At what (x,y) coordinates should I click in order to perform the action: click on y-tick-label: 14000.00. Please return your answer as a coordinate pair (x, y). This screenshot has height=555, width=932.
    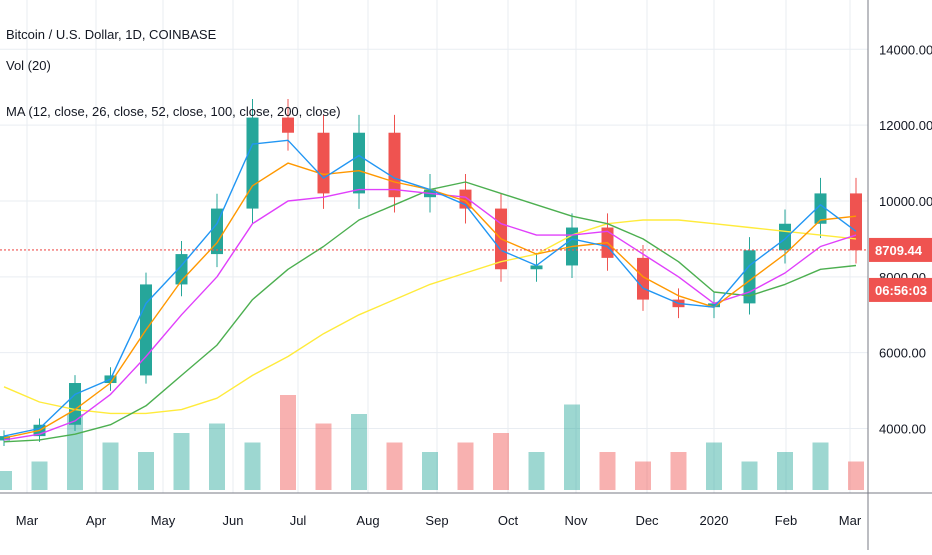
    Looking at the image, I should click on (905, 49).